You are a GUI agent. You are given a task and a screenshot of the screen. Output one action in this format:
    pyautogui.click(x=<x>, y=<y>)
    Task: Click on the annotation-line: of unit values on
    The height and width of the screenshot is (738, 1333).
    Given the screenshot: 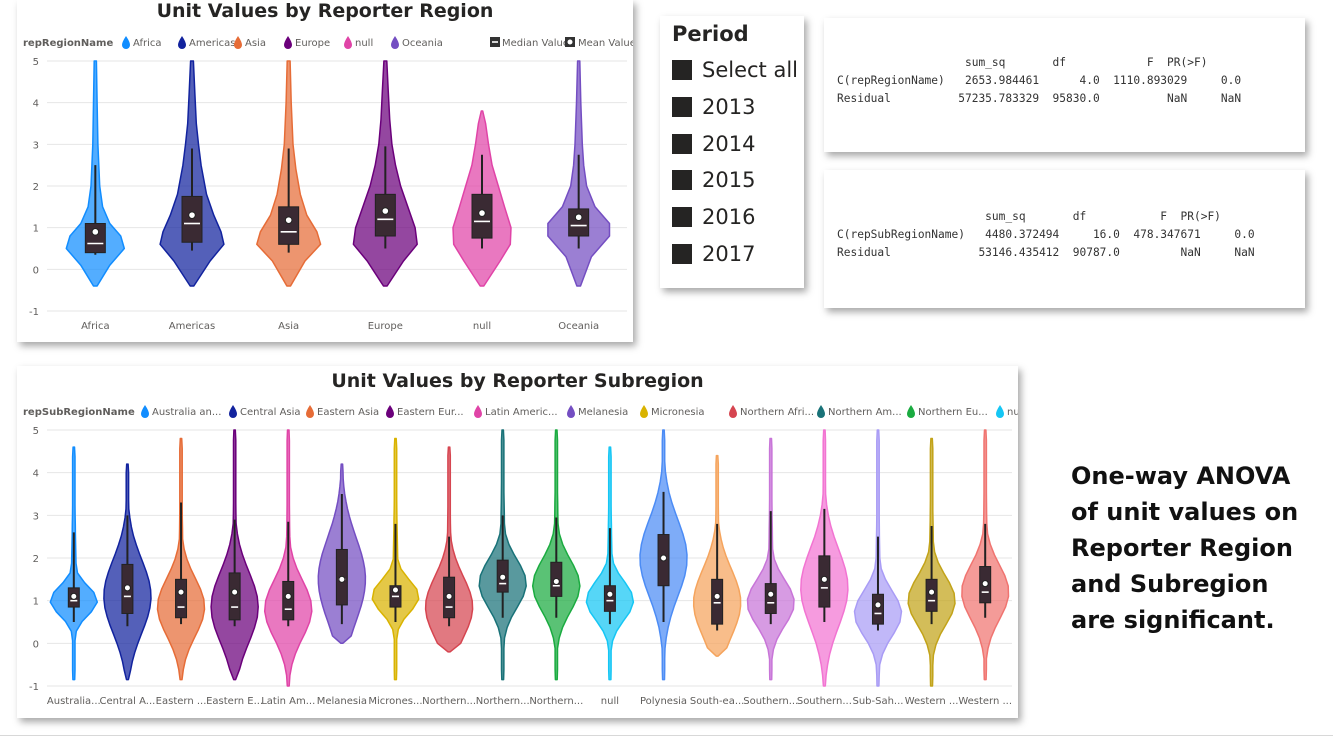 What is the action you would take?
    pyautogui.click(x=1185, y=512)
    